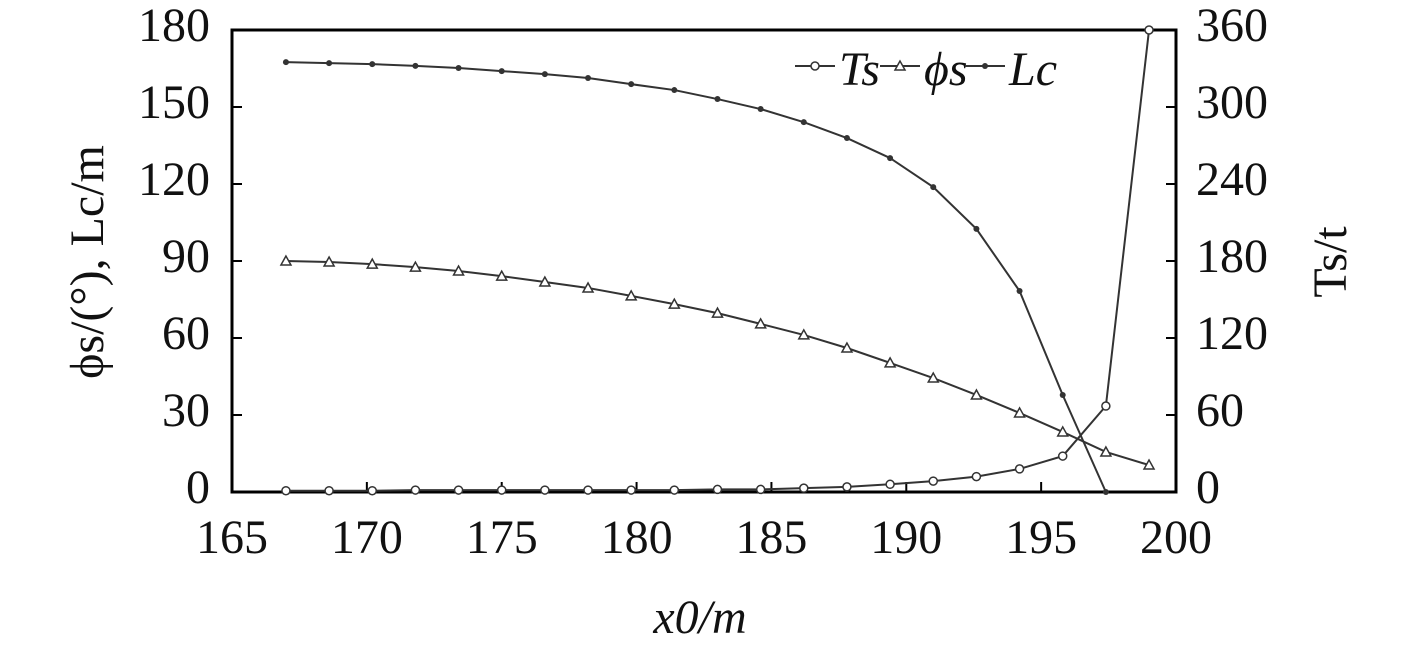 Image resolution: width=1417 pixels, height=667 pixels. I want to click on x-tick-label: 165, so click(232, 537).